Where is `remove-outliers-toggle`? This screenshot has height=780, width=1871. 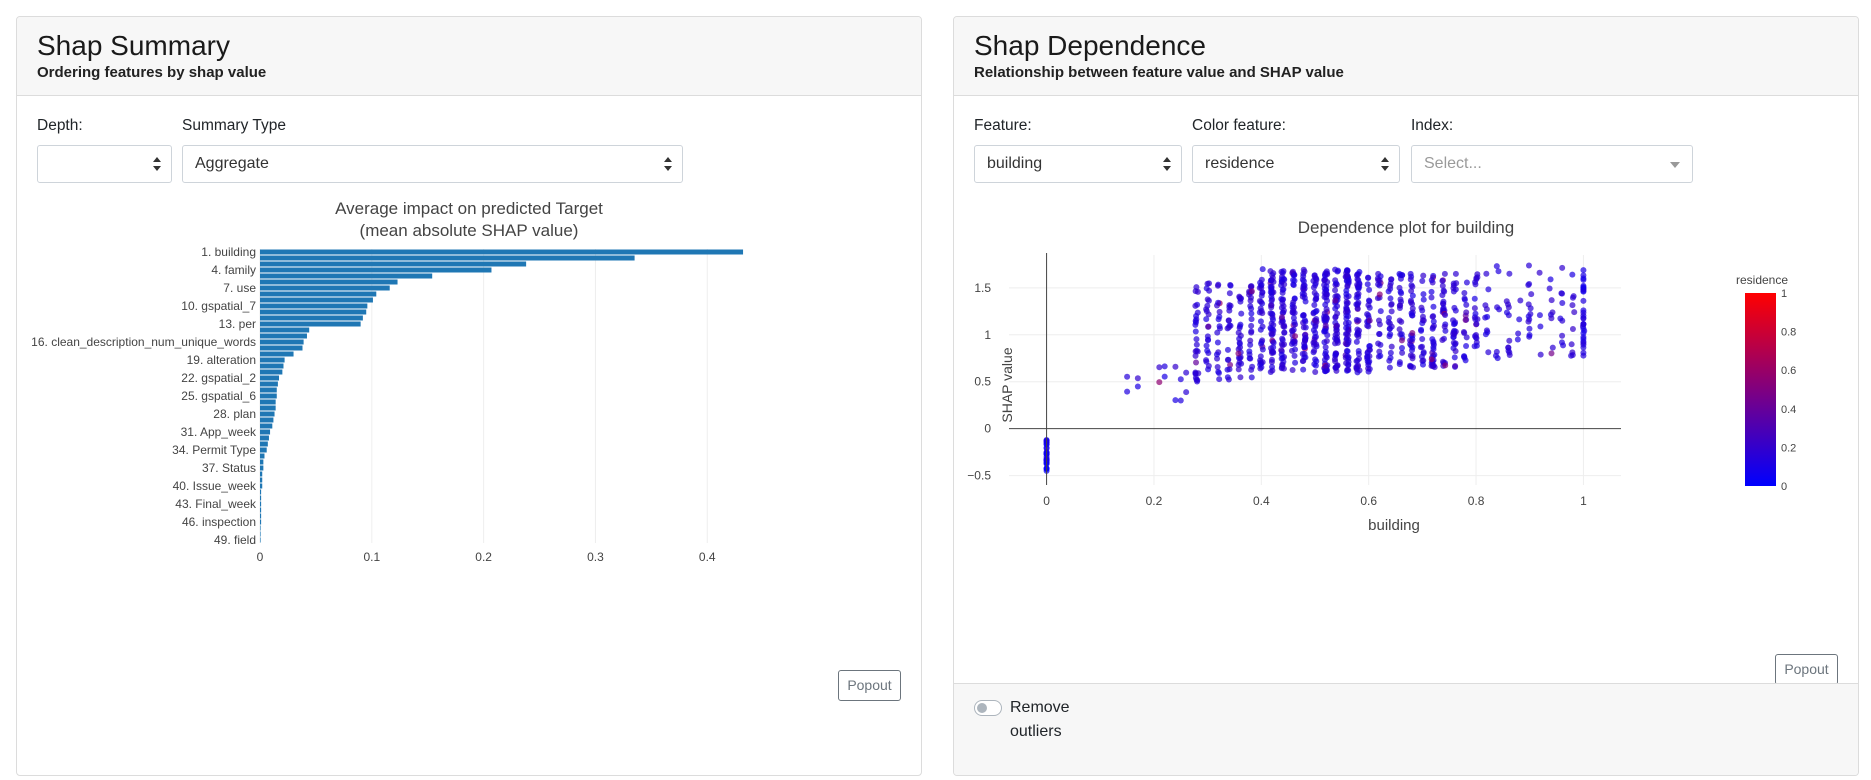
remove-outliers-toggle is located at coordinates (988, 708).